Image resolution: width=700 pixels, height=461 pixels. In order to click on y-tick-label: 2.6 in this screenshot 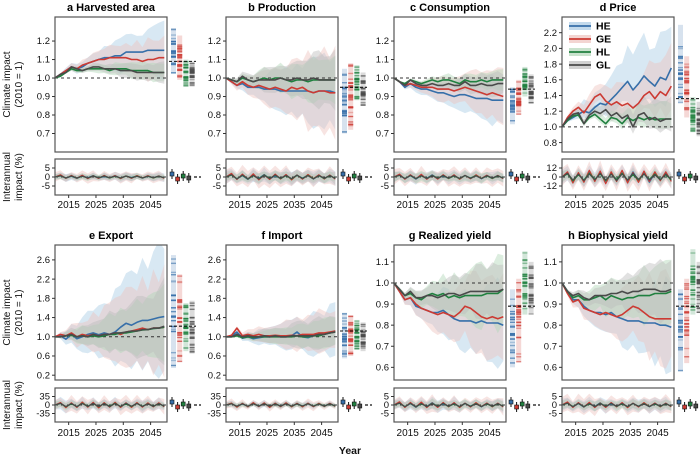, I will do `click(43, 260)`.